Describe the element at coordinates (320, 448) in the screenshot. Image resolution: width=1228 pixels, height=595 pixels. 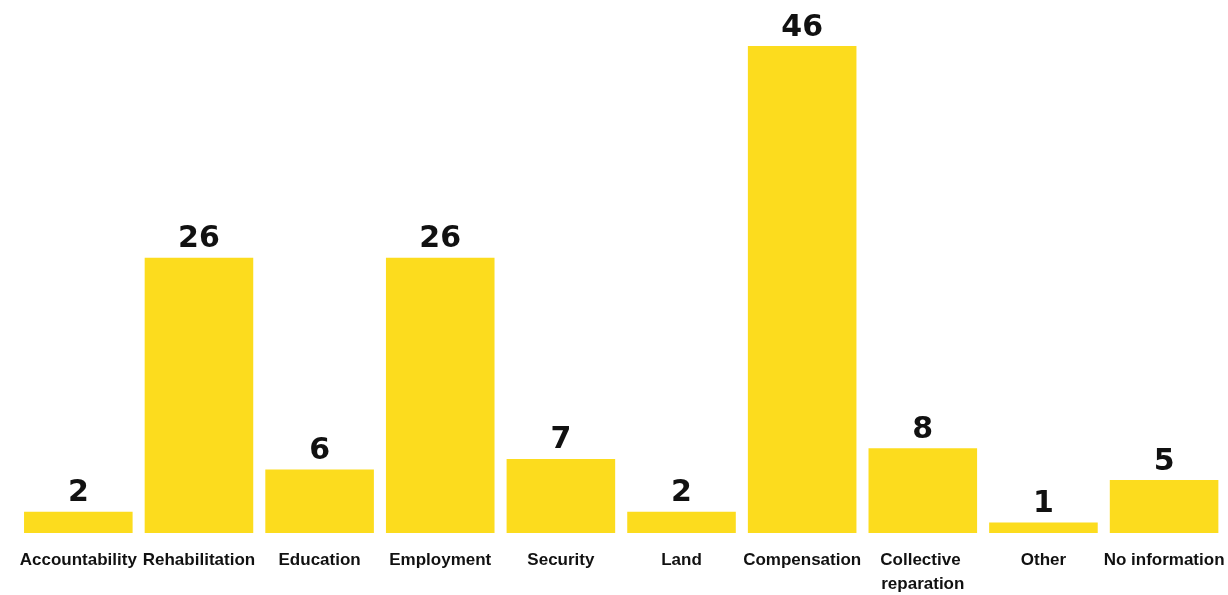
I see `data-label: 6` at that location.